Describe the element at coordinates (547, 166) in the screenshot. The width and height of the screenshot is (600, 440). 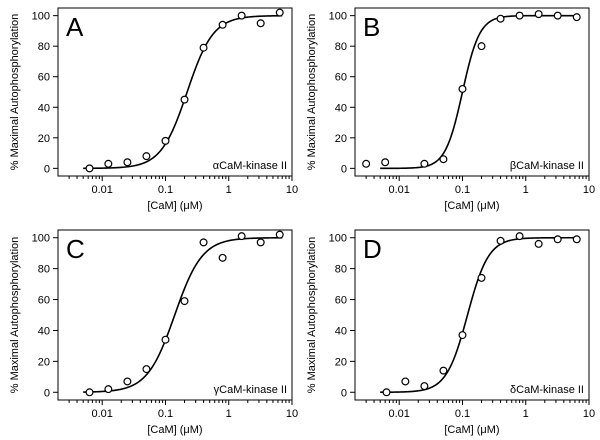
I see `isoform-label: βCaM-kinase II` at that location.